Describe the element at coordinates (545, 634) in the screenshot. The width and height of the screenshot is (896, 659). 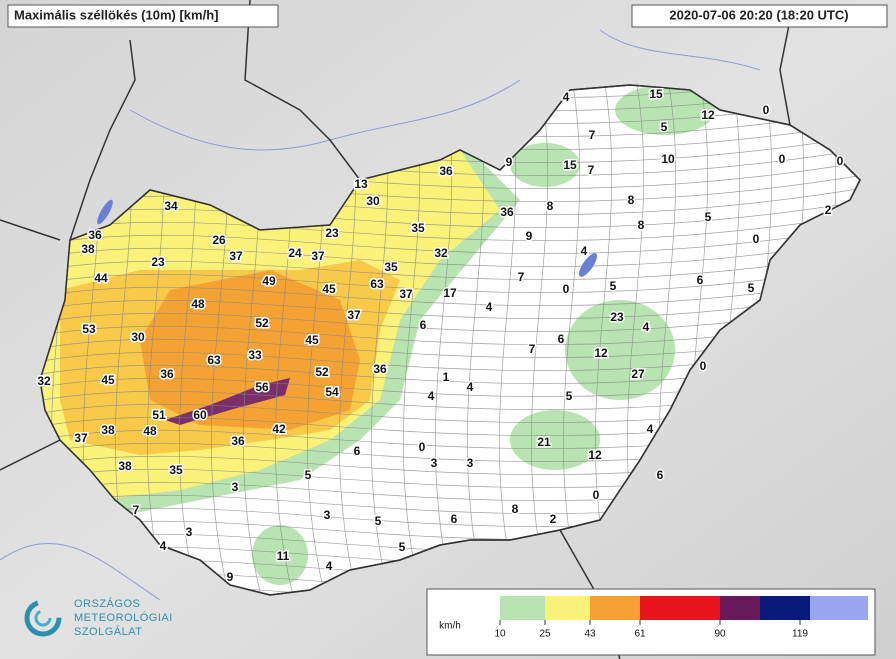
I see `legend-tick-label: 25` at that location.